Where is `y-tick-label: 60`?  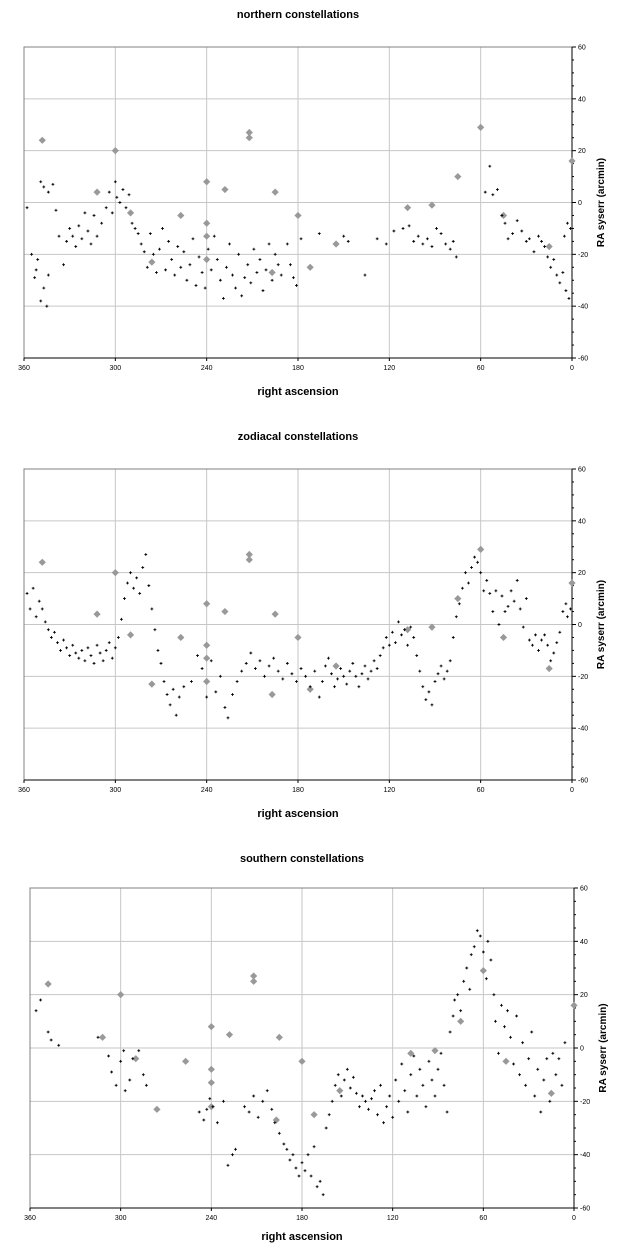 y-tick-label: 60 is located at coordinates (582, 470).